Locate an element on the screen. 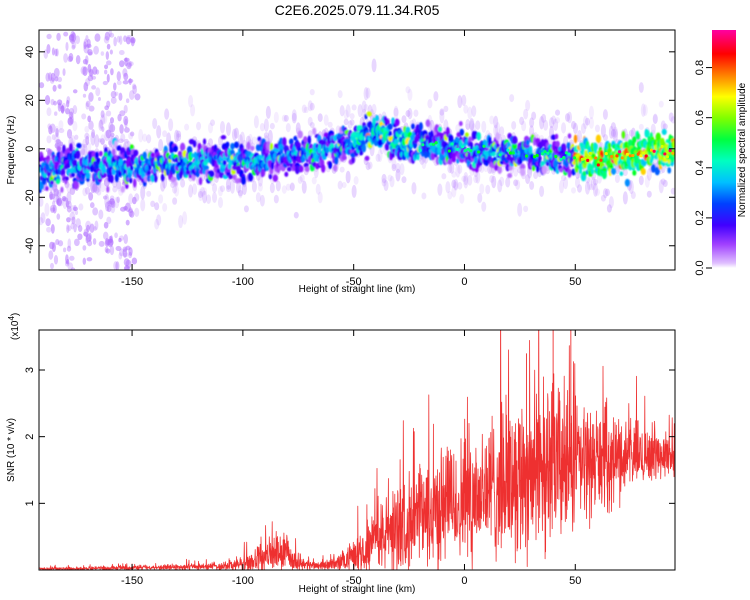 Image resolution: width=750 pixels, height=600 pixels. snr-multiplier-base: (x10 is located at coordinates (15, 330).